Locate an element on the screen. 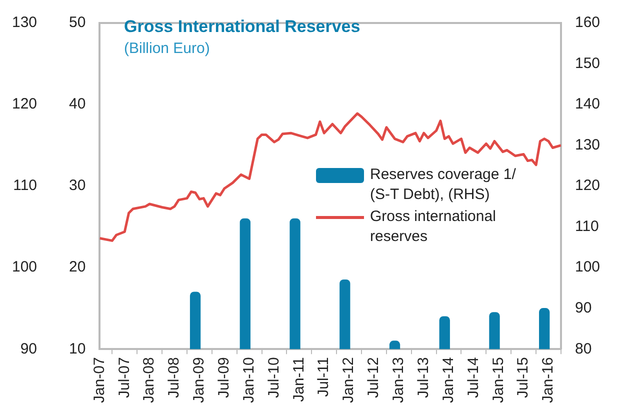  x-tick-label: Jan-12 is located at coordinates (349, 380).